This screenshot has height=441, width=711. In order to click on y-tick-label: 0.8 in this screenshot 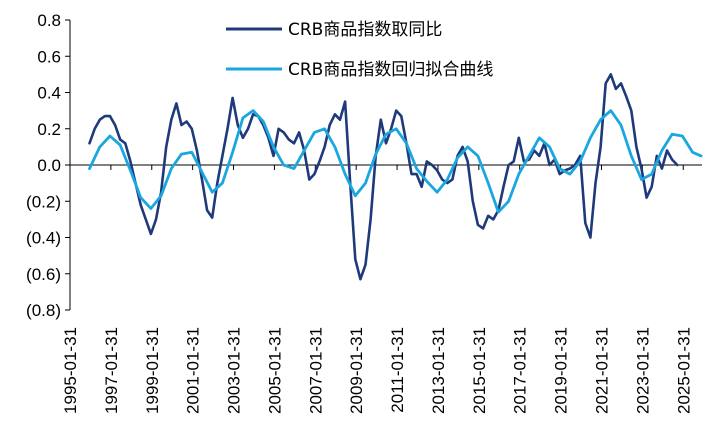, I will do `click(49, 20)`.